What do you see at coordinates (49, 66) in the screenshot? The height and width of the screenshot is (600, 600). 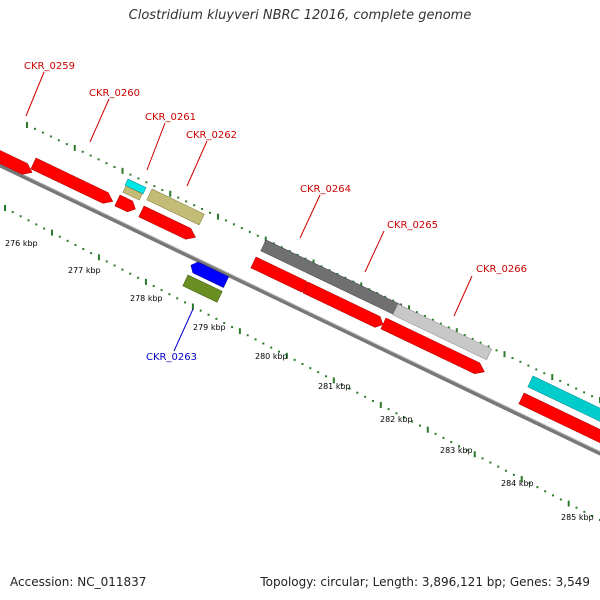 I see `gene-label-ckr-0259: CKR_0259` at bounding box center [49, 66].